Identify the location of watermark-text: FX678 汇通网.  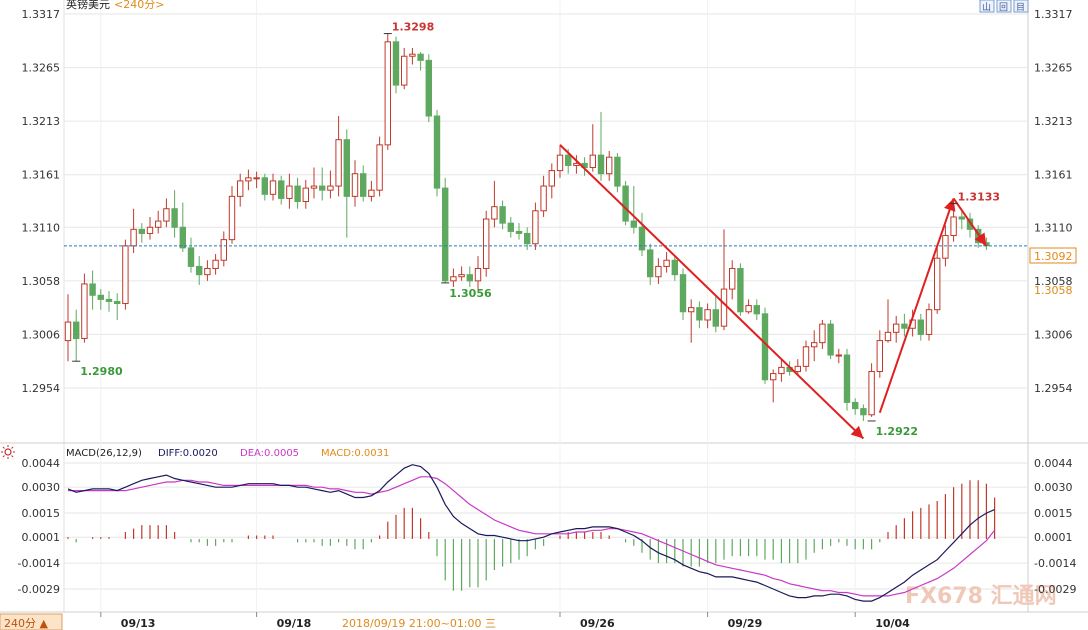
(981, 596).